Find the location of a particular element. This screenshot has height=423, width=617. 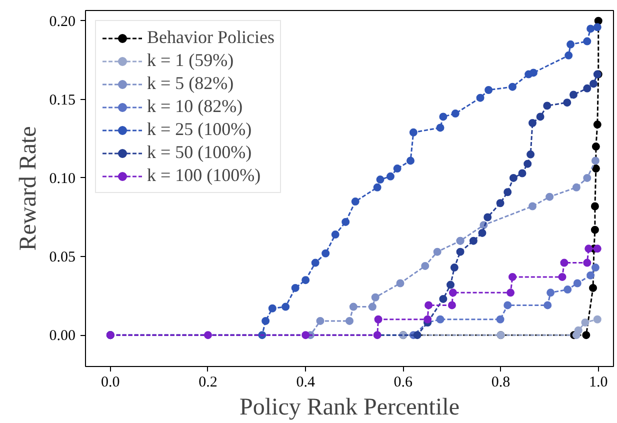

x-tick-label: 0.0 is located at coordinates (110, 382).